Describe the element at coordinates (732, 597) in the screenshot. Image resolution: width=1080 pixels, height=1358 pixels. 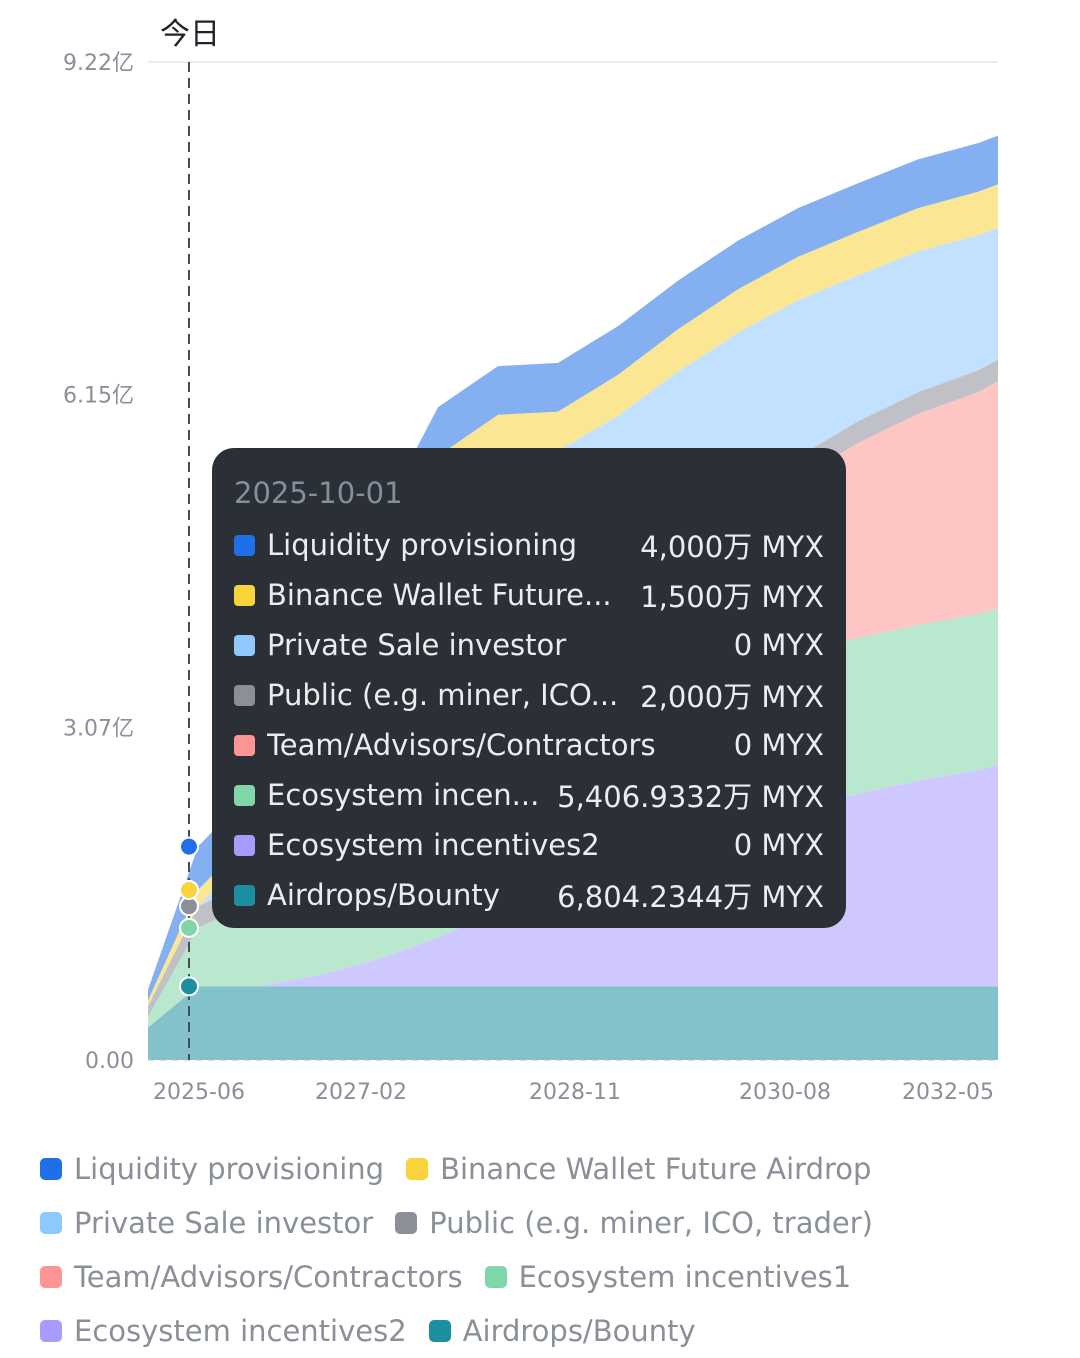
I see `tooltip-series-value: 1,500万 MYX` at that location.